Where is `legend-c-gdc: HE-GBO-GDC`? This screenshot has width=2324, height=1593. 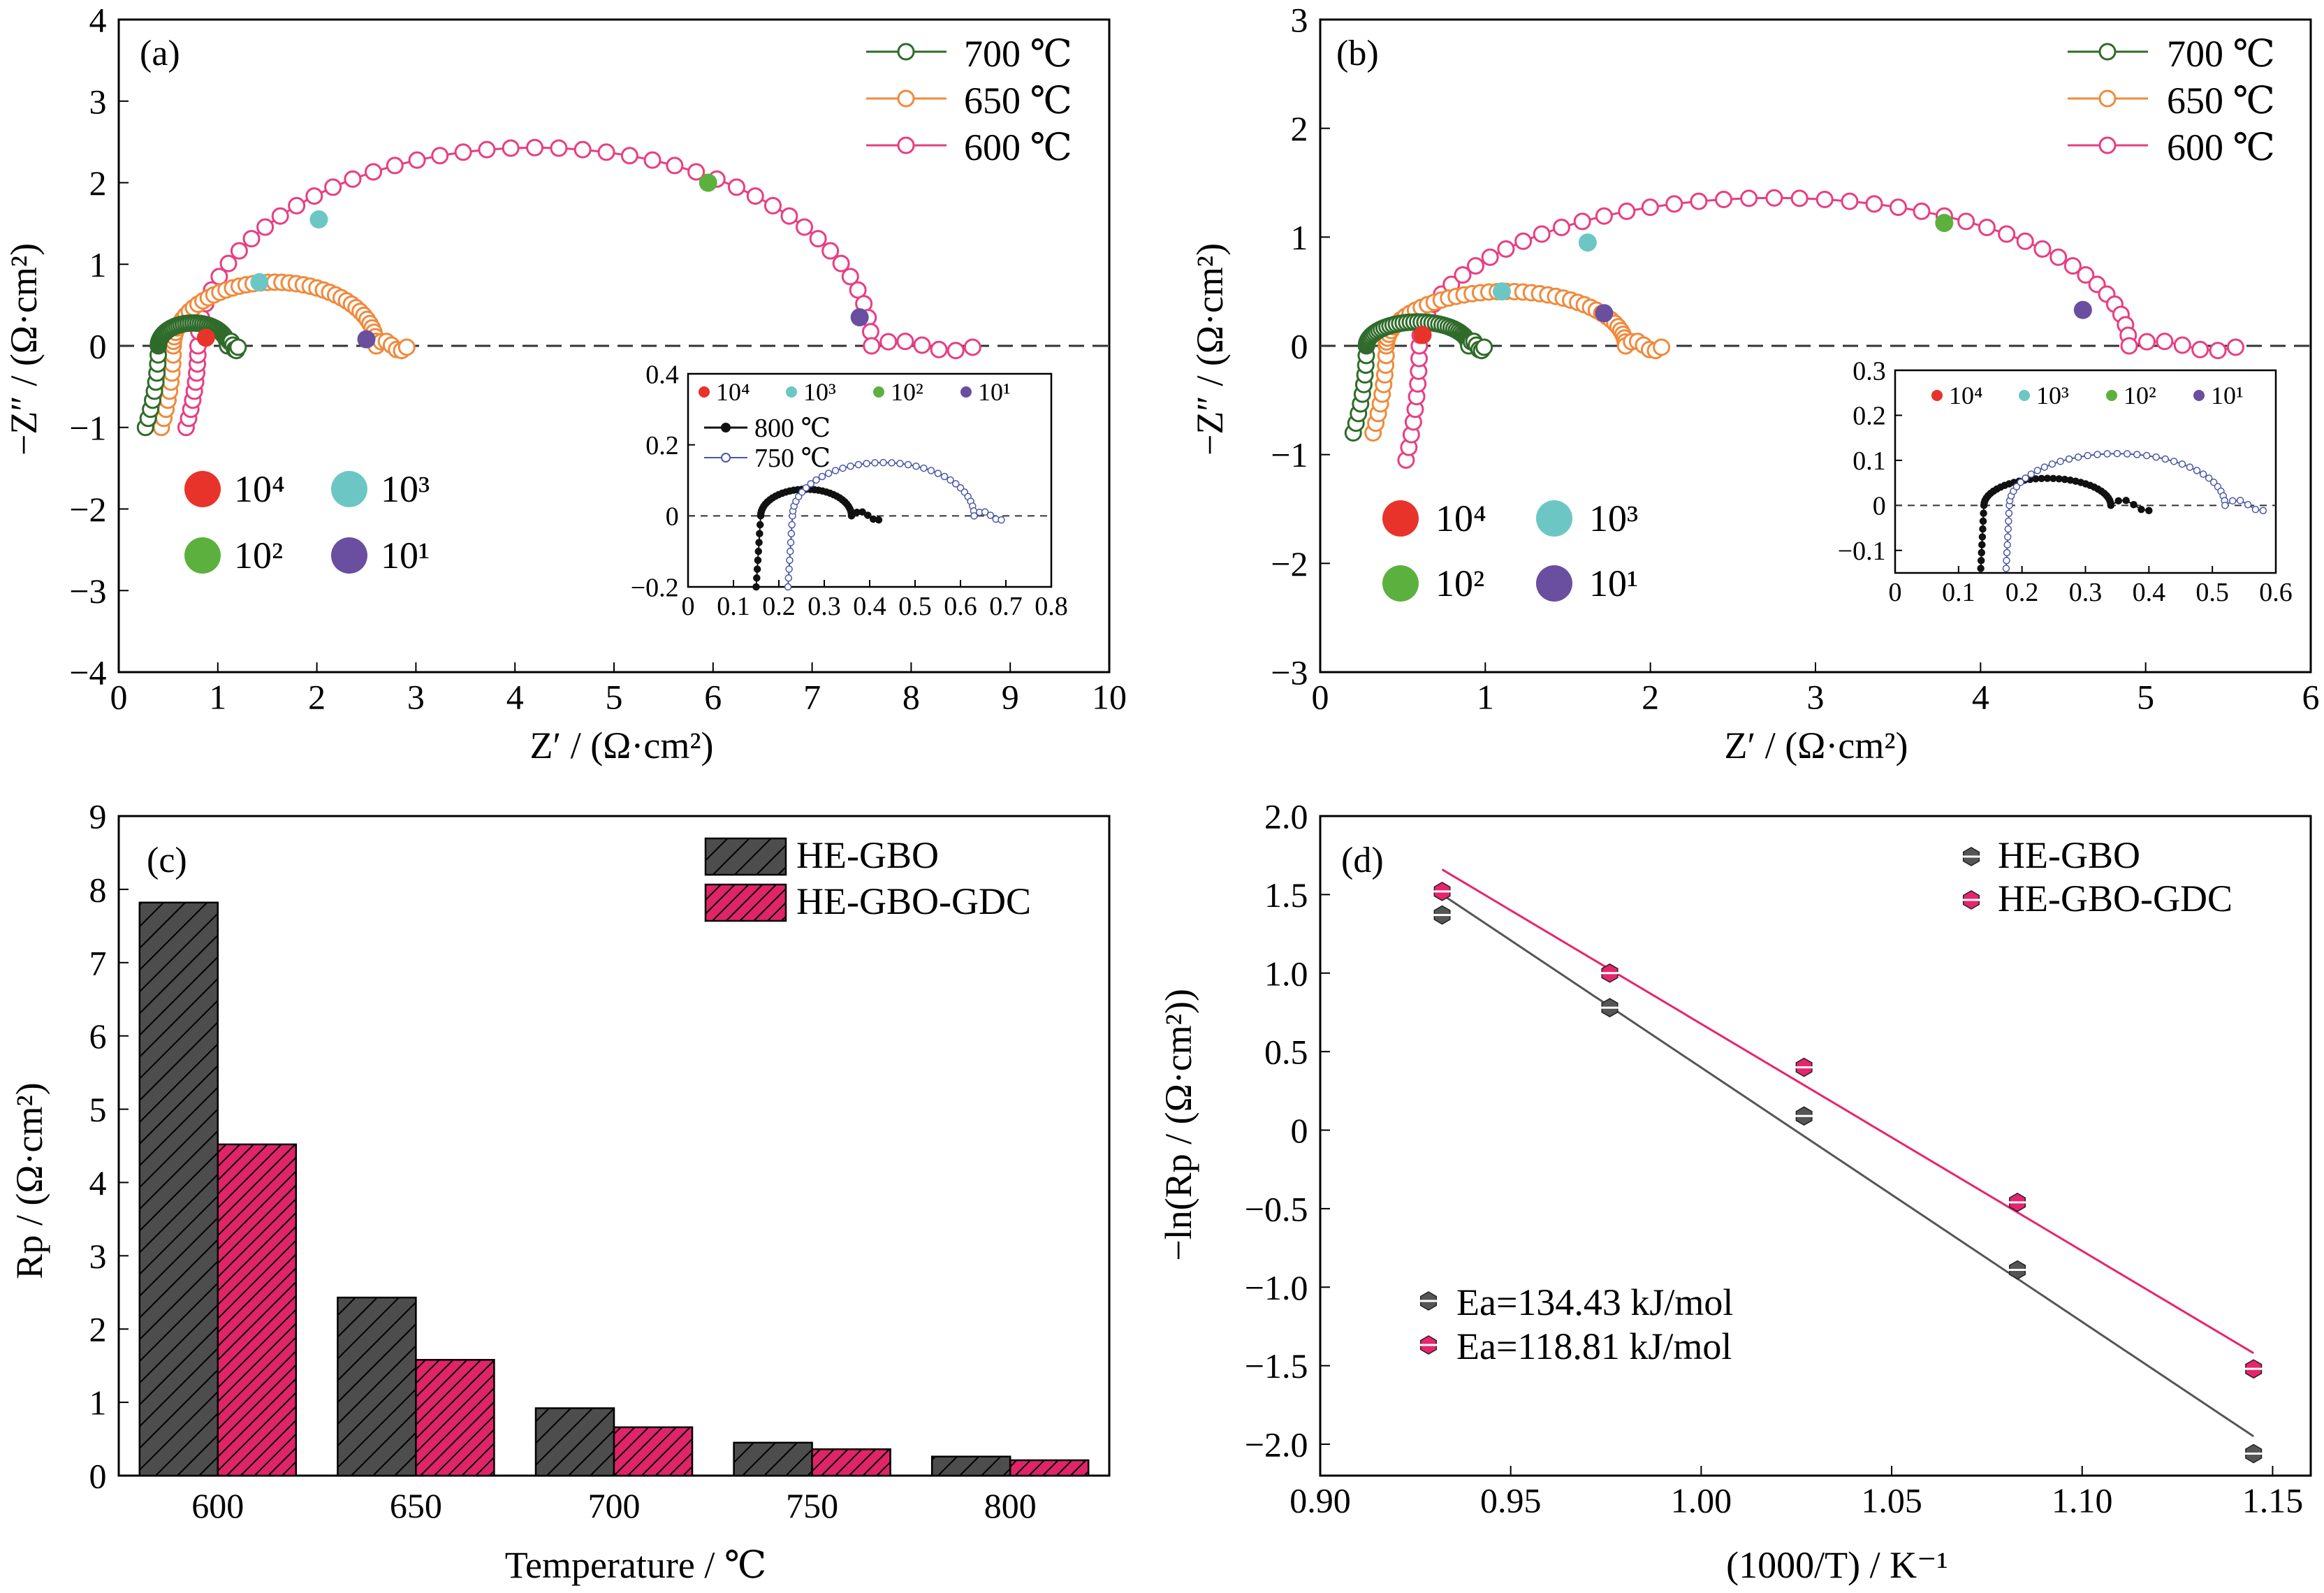
legend-c-gdc: HE-GBO-GDC is located at coordinates (913, 901).